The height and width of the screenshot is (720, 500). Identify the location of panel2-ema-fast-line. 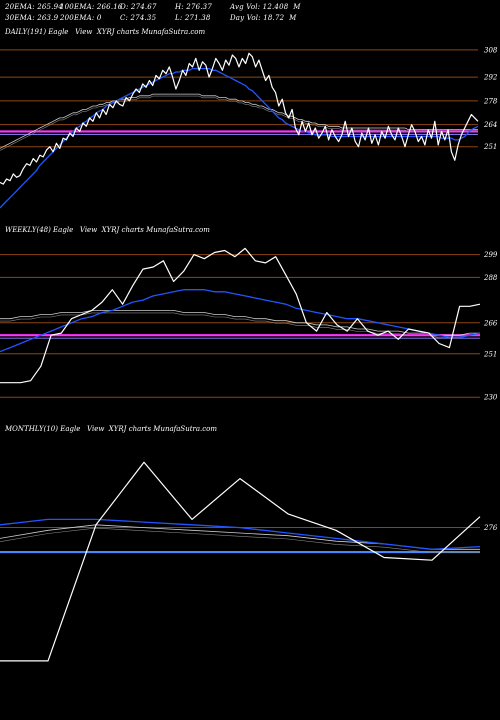
(240, 534).